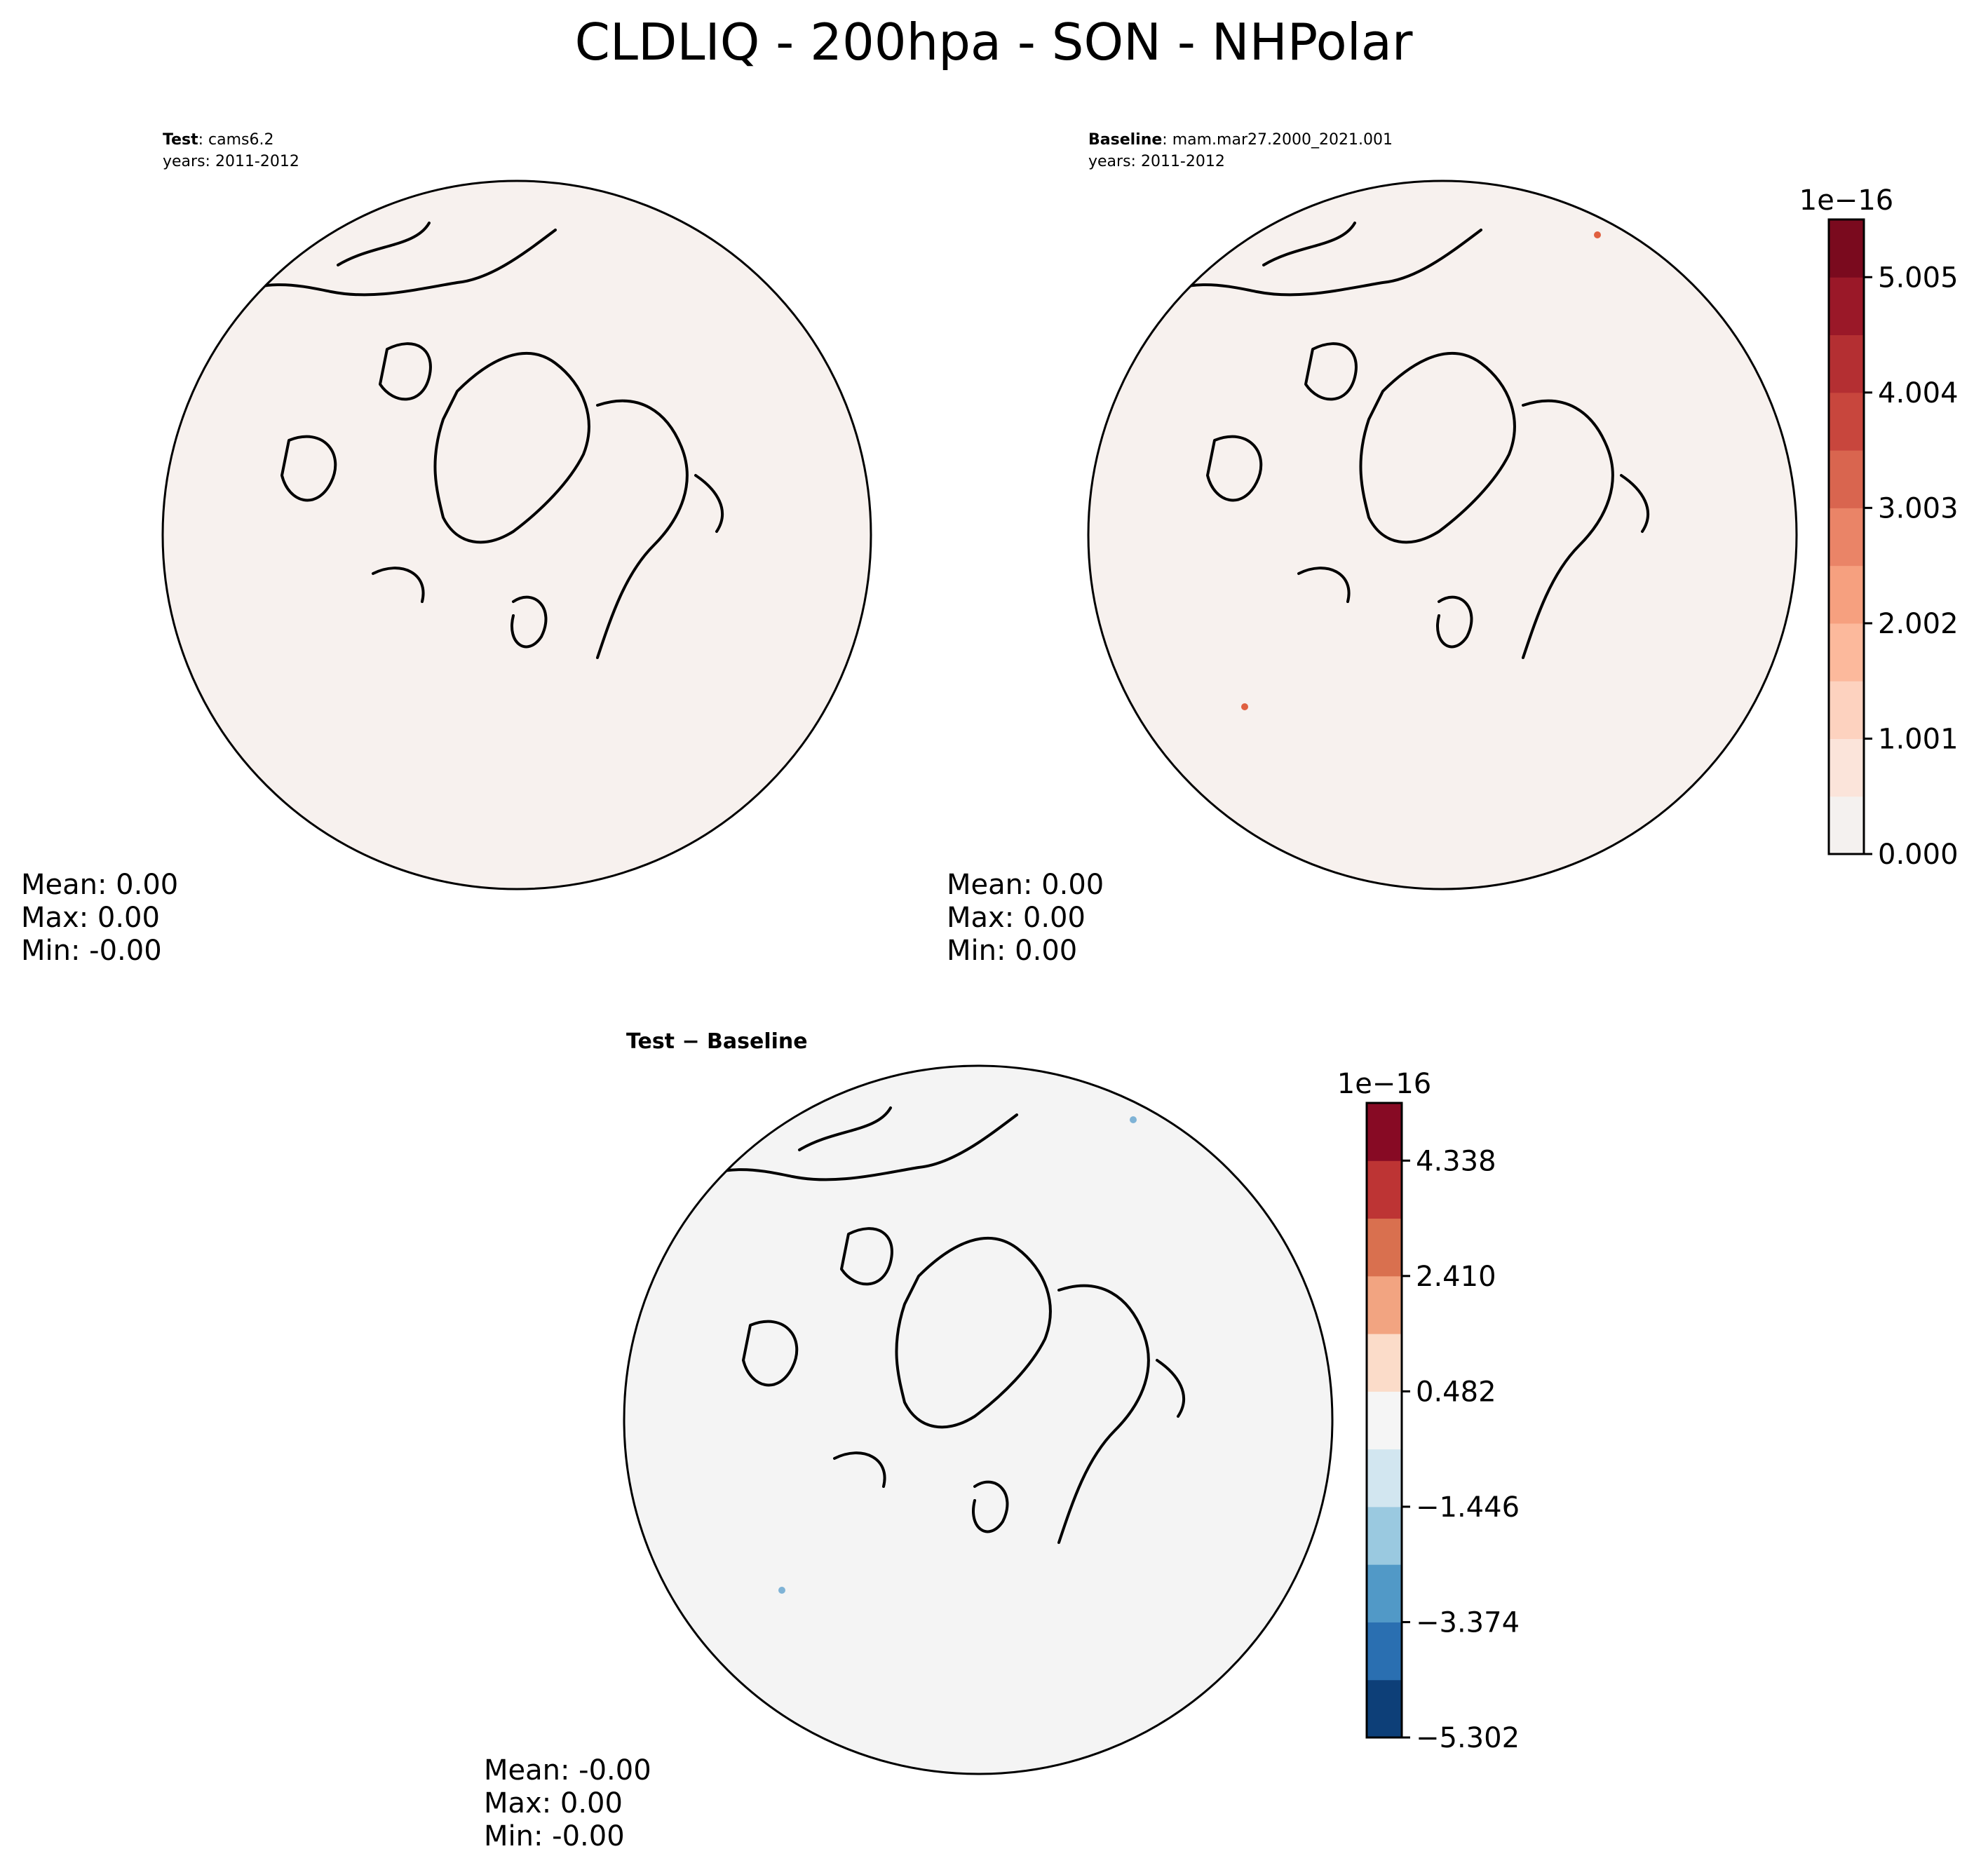 The image size is (1988, 1870). I want to click on diff-colorbar-tick-label: −5.302, so click(1468, 1738).